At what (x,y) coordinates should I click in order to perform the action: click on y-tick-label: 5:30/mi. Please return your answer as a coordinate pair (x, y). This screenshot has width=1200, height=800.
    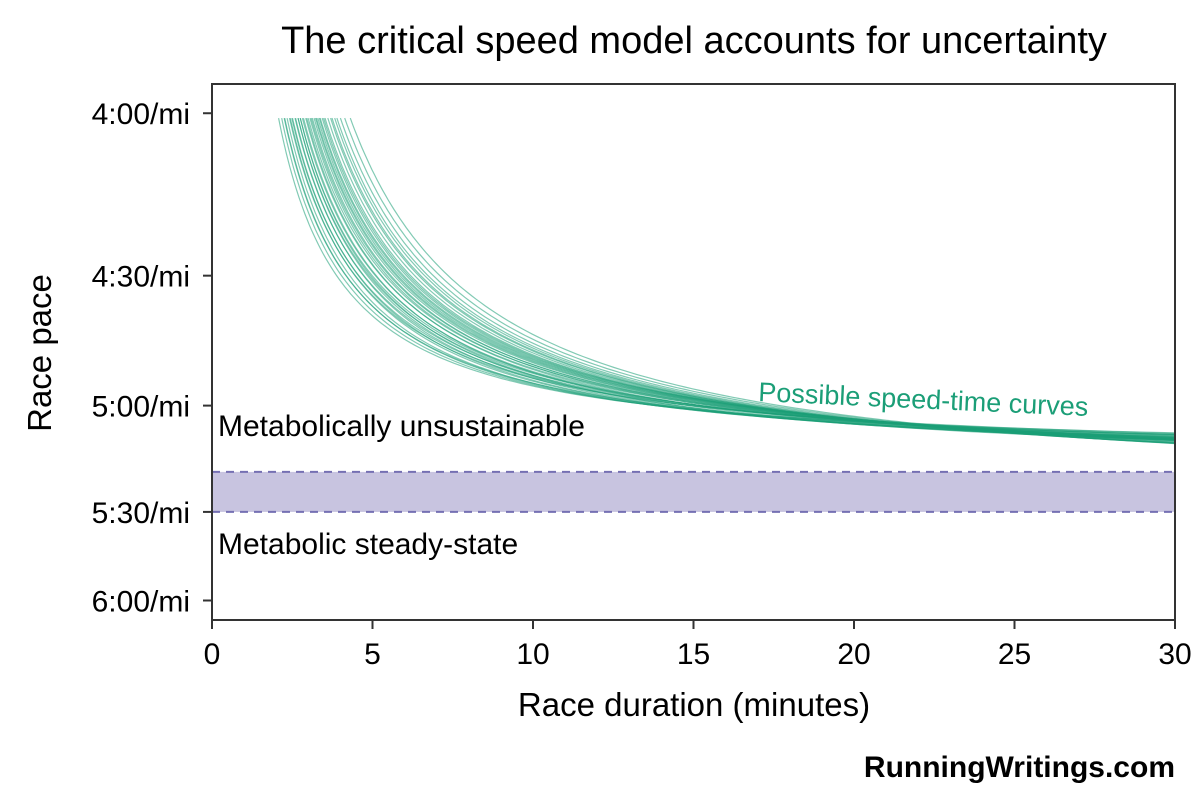
    Looking at the image, I should click on (141, 513).